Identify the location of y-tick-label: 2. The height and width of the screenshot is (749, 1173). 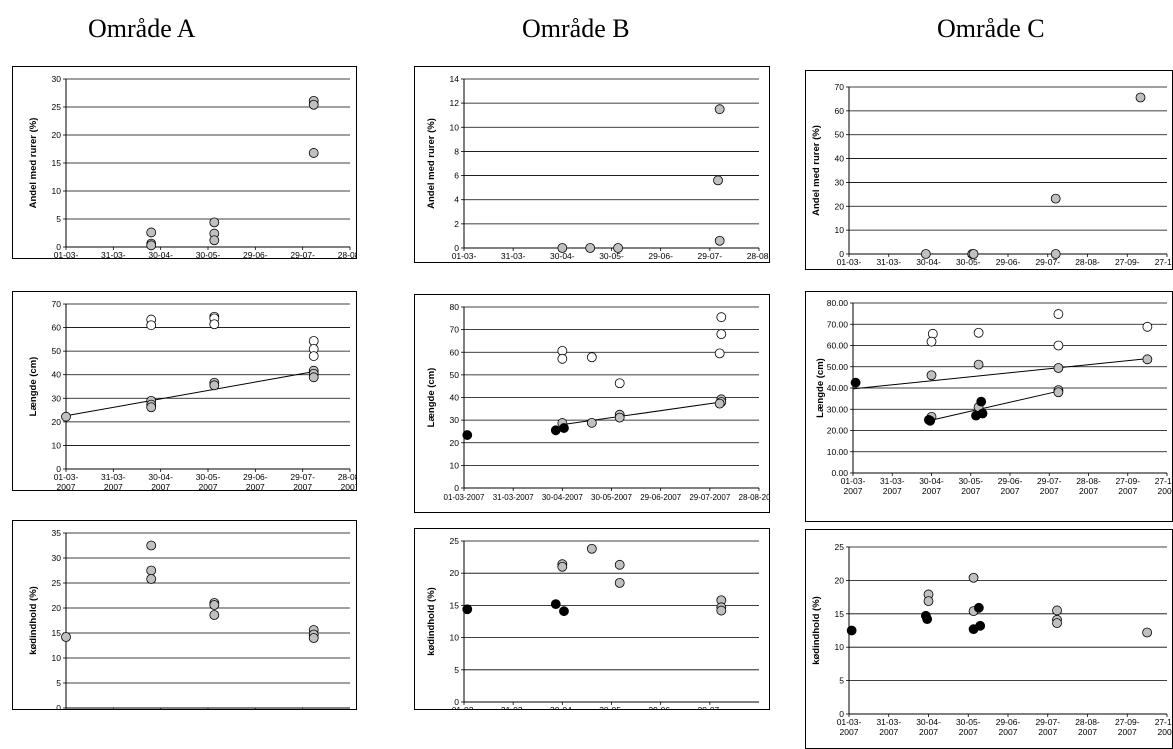
(456, 224).